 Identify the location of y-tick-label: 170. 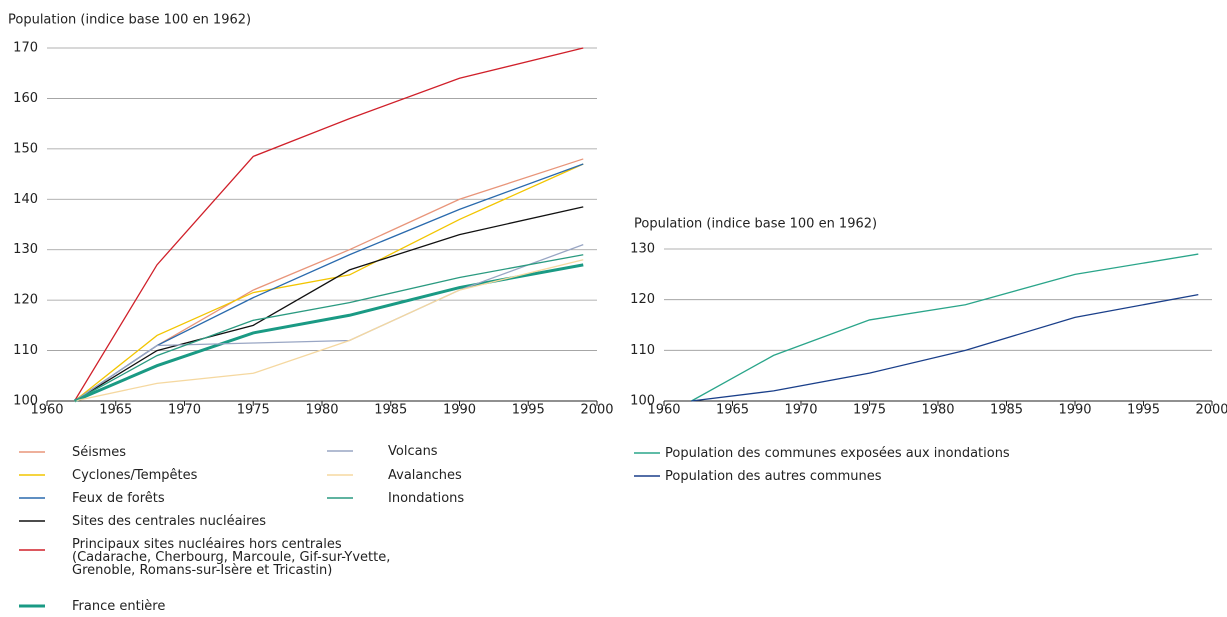
(25, 48).